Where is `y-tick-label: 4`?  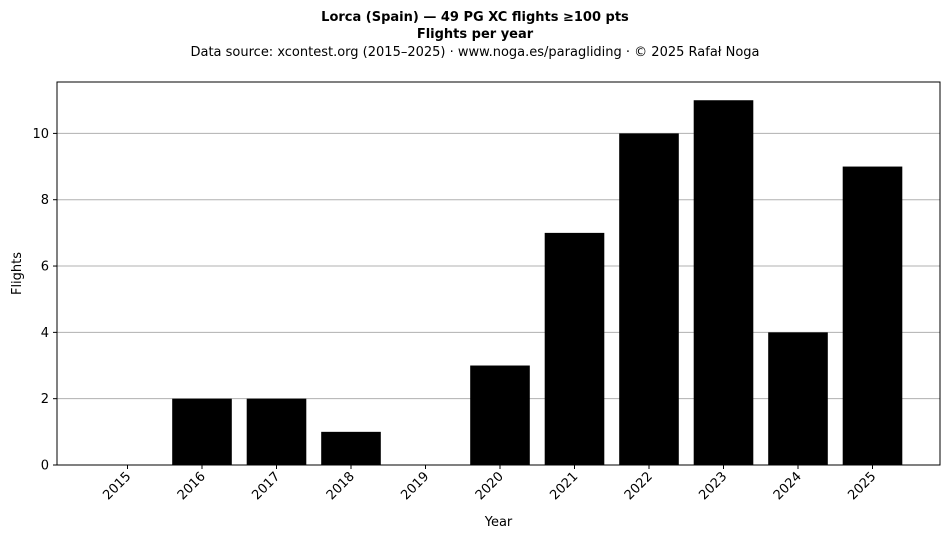 y-tick-label: 4 is located at coordinates (45, 333).